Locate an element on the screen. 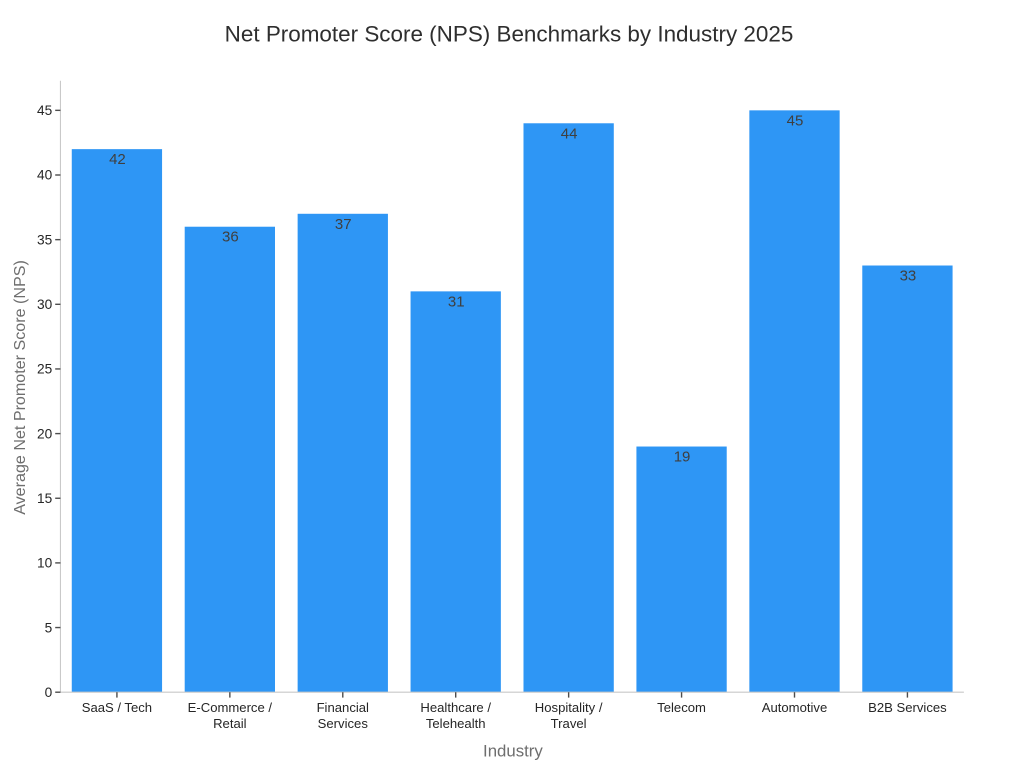  svg-text: 10 is located at coordinates (45, 563).